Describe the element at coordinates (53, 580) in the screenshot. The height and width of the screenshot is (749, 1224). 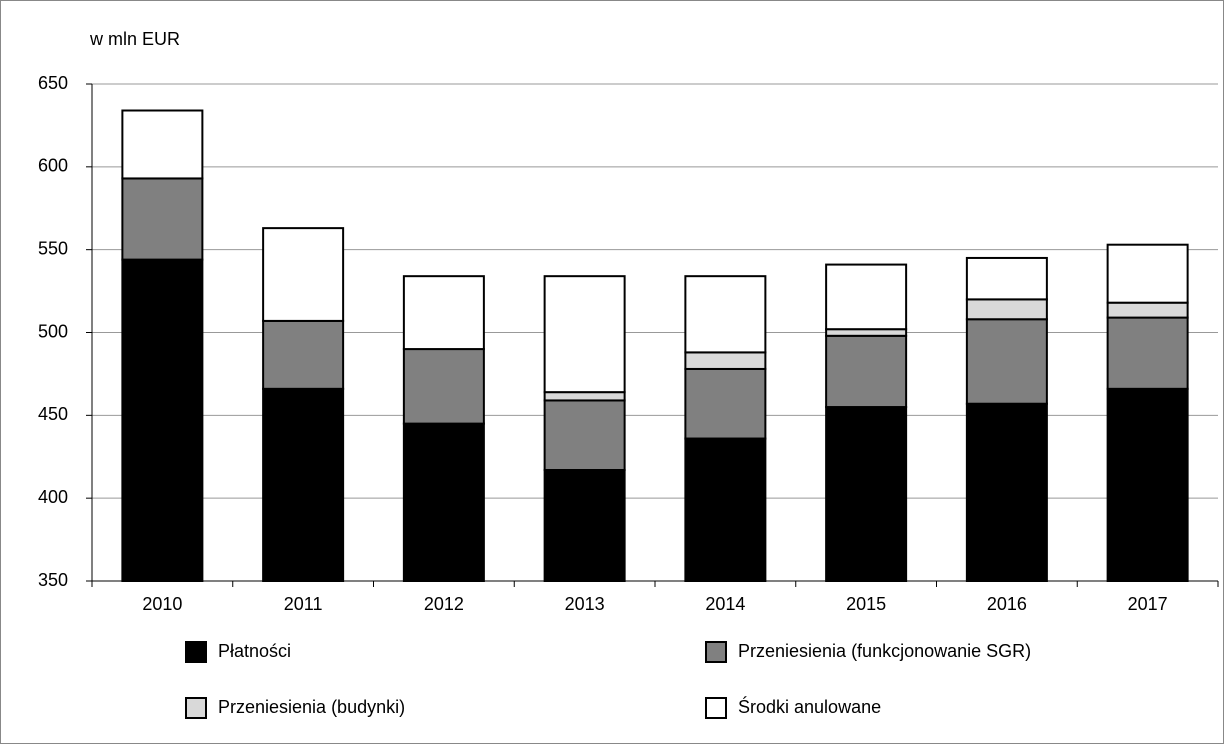
I see `y-tick-label: 350` at that location.